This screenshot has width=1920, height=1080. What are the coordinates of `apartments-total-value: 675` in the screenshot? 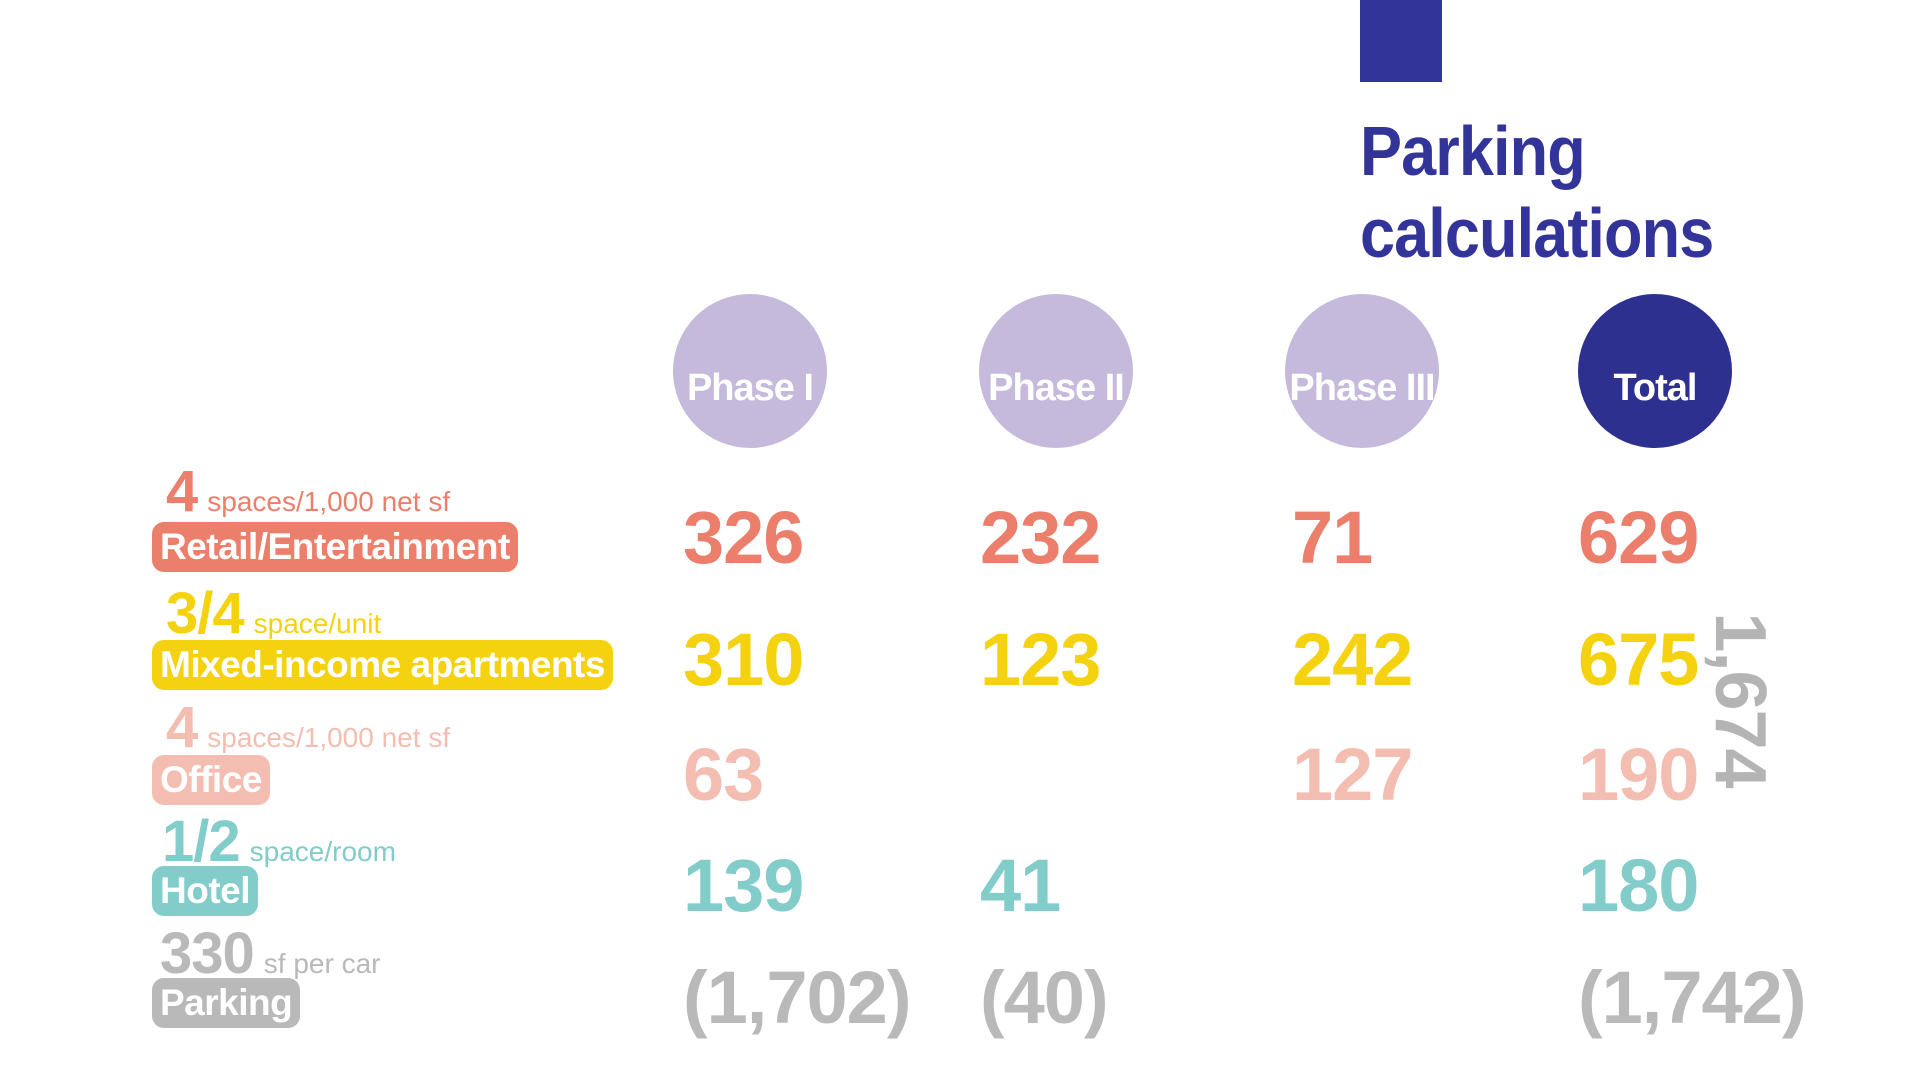 It's located at (1638, 659).